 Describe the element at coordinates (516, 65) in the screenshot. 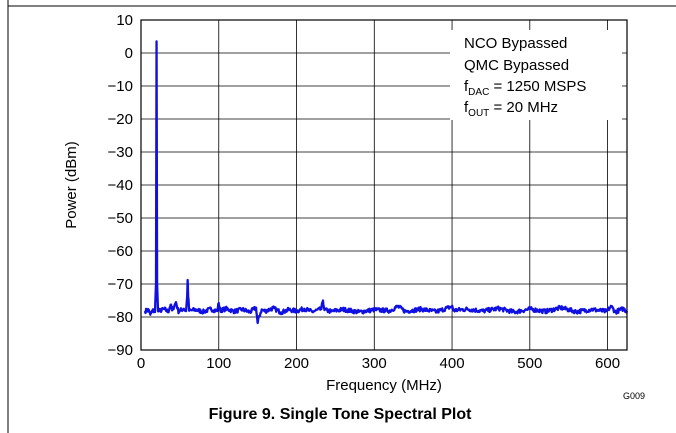

I see `annotation-qmc: QMC Bypassed` at that location.